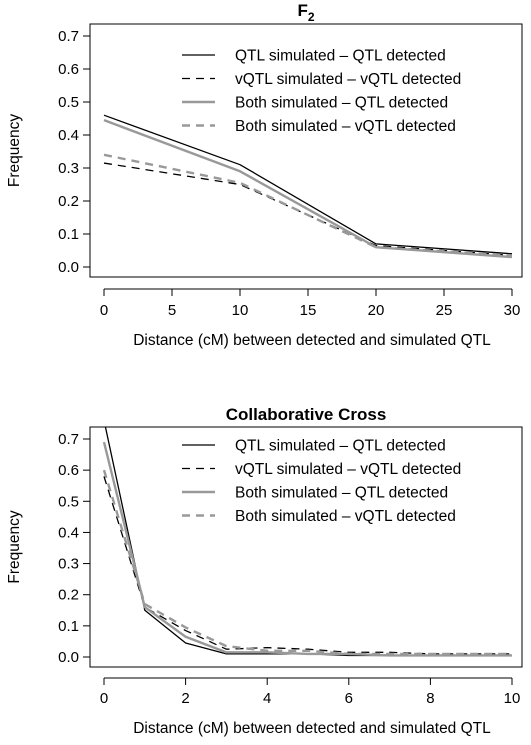  I want to click on x-tick-label: 25, so click(444, 310).